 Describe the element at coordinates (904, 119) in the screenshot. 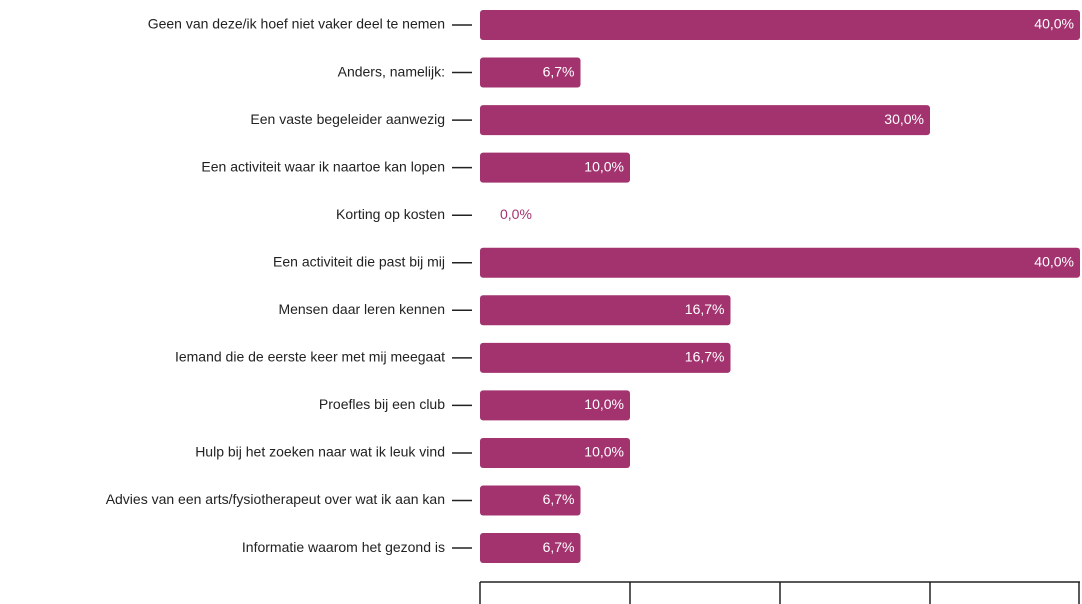

I see `value-label: 30,0%` at that location.